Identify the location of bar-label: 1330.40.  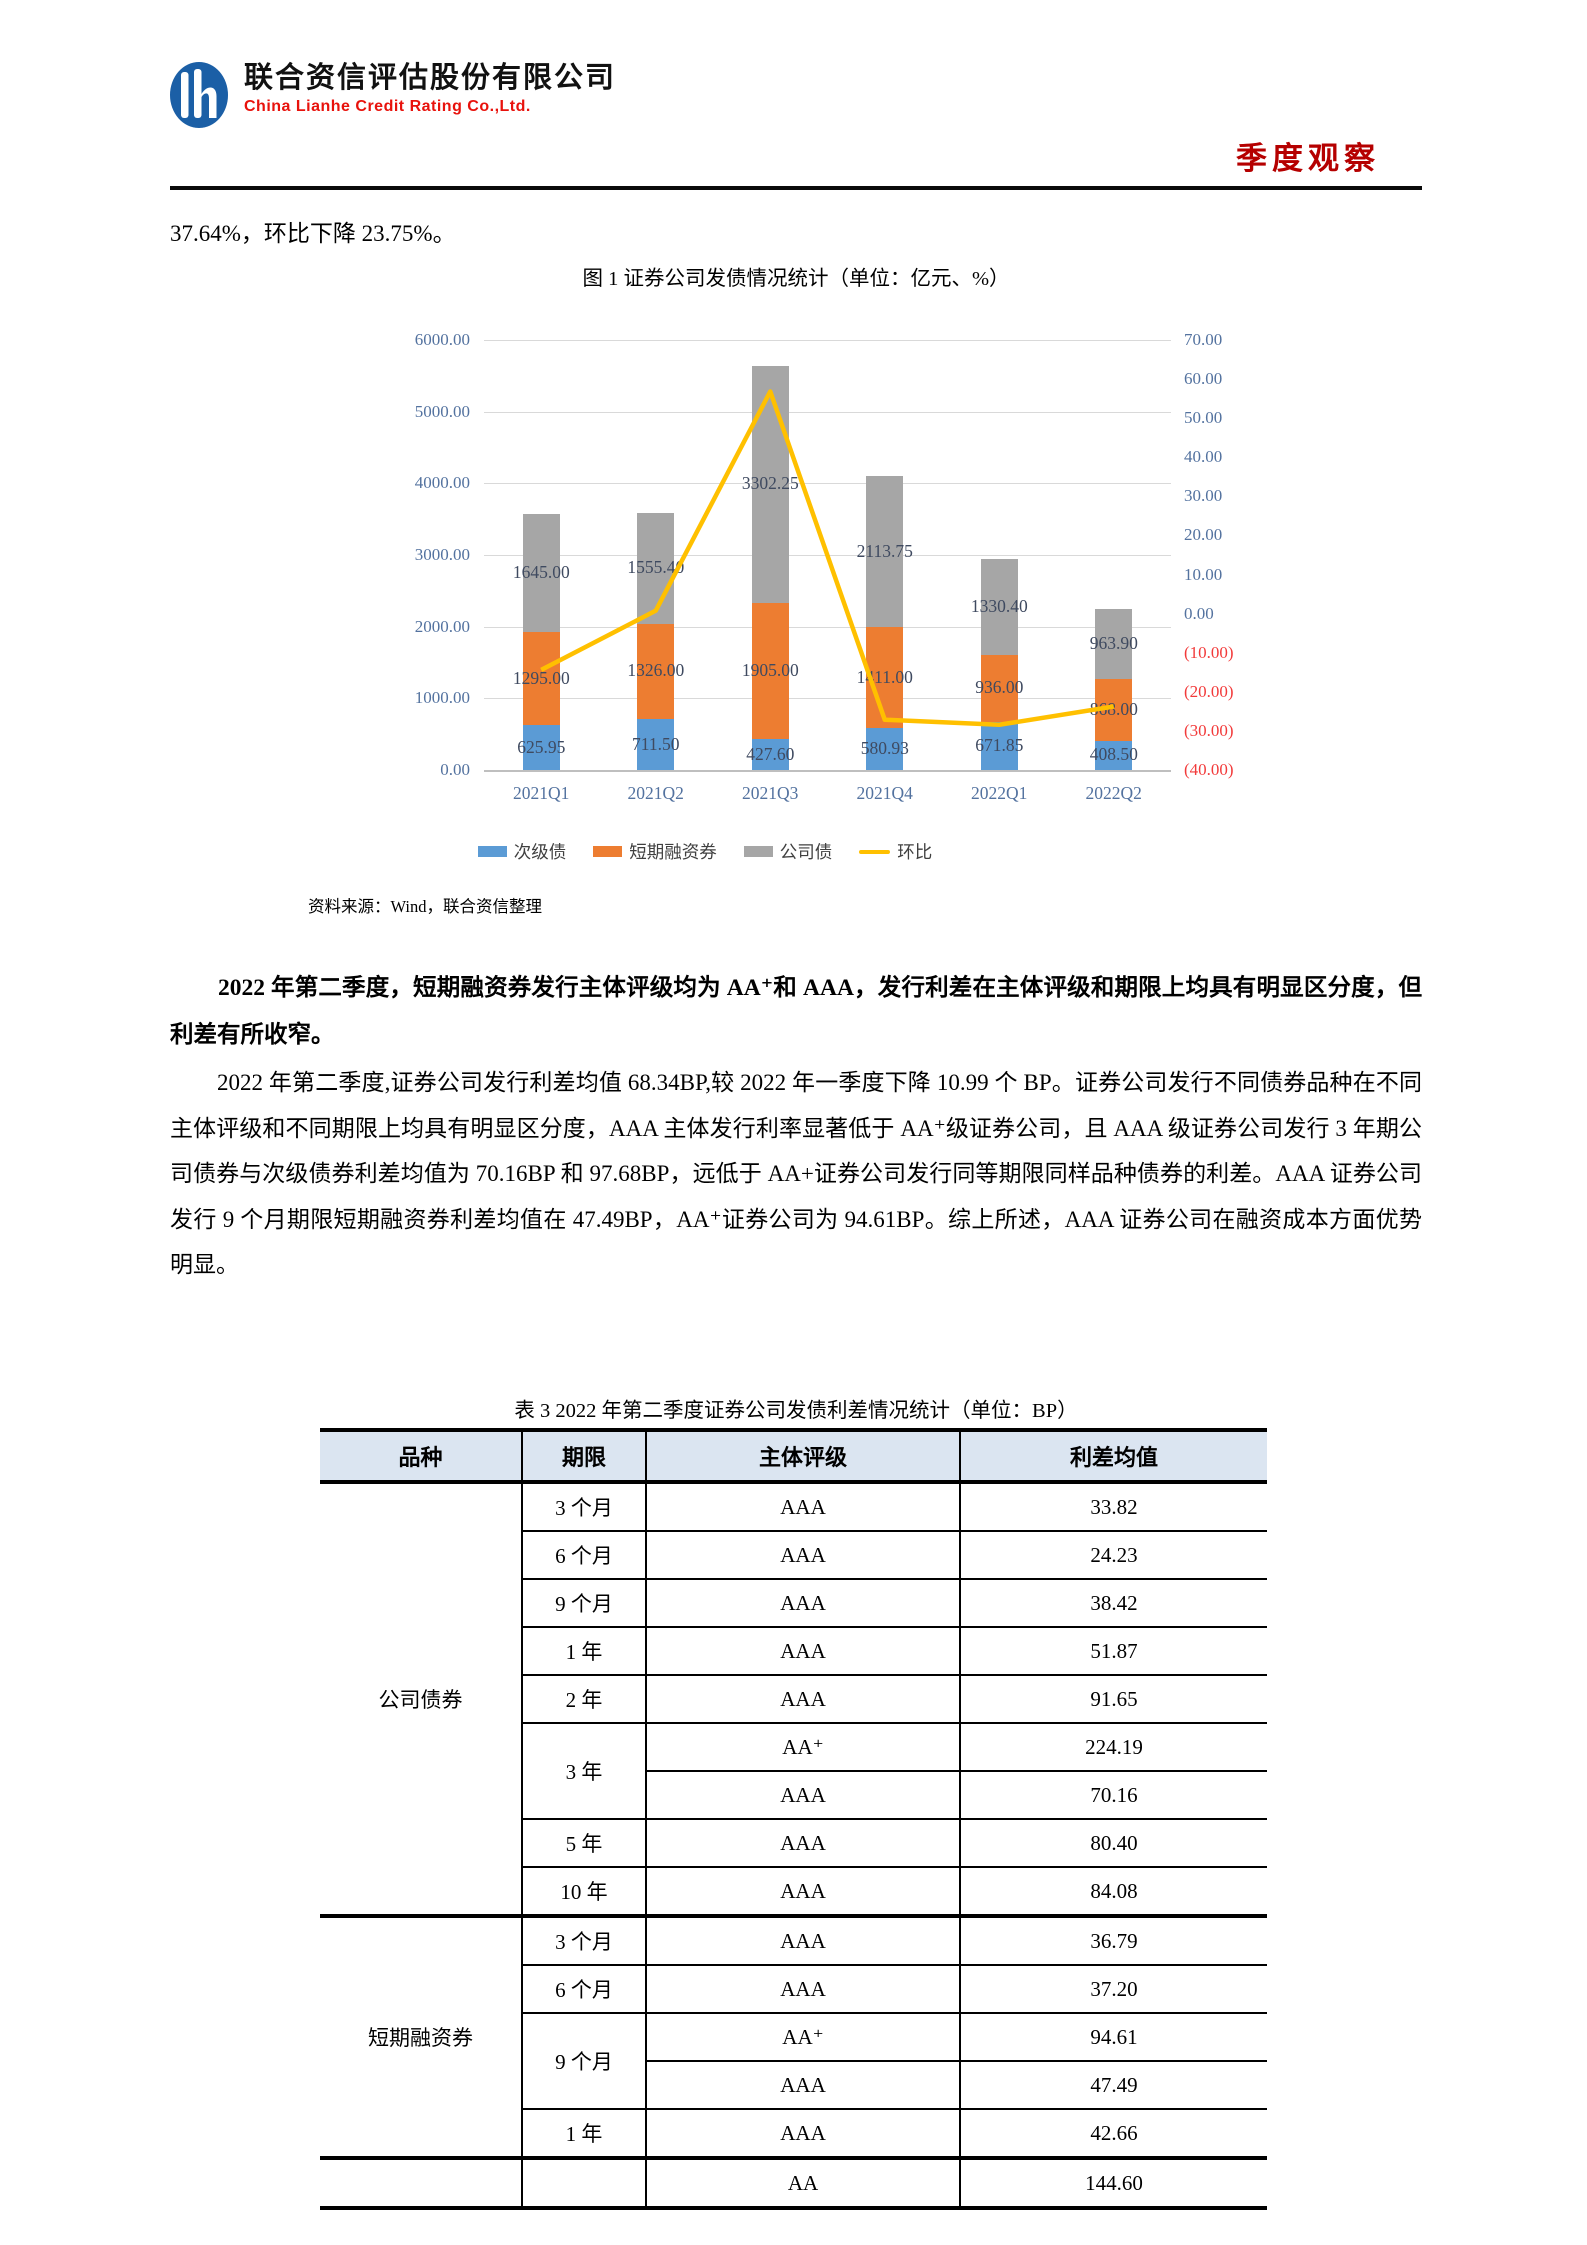
(999, 606).